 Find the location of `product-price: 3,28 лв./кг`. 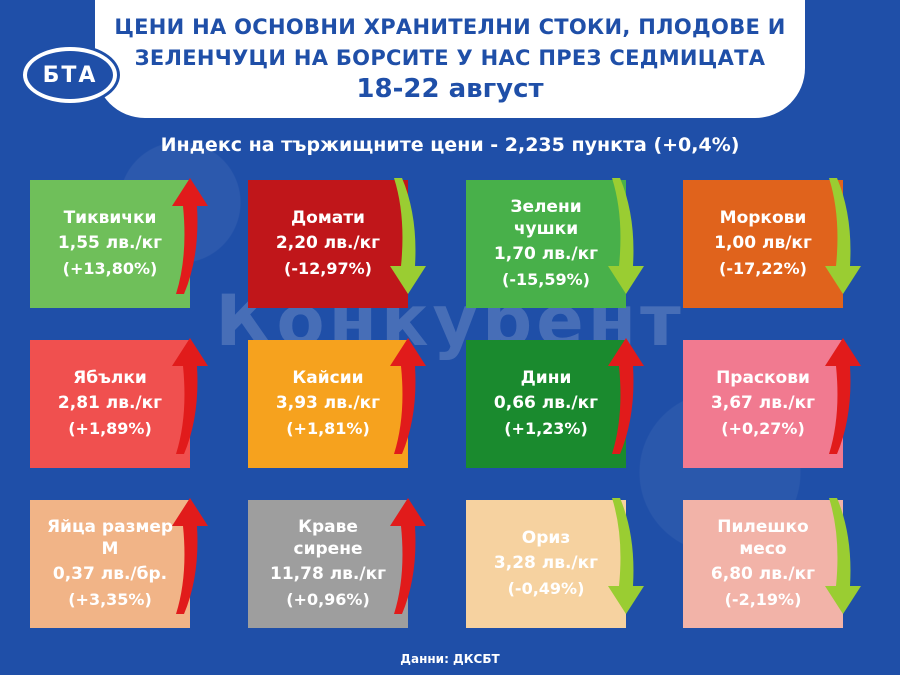

product-price: 3,28 лв./кг is located at coordinates (546, 563).